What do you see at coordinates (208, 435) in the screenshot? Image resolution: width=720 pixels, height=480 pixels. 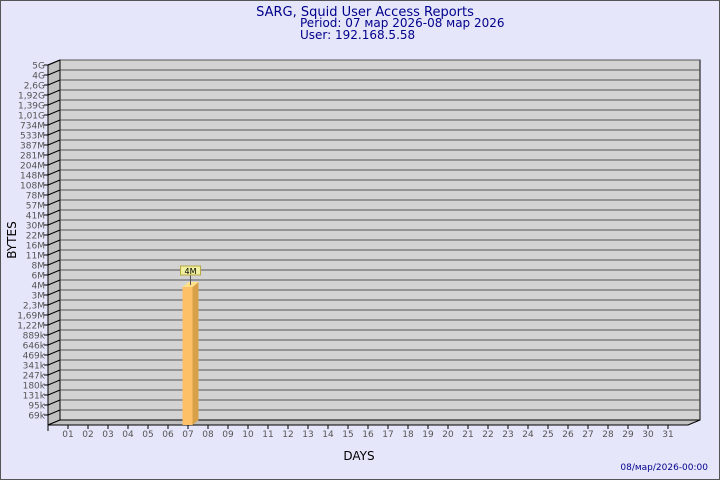 I see `x-tick-label: 08` at bounding box center [208, 435].